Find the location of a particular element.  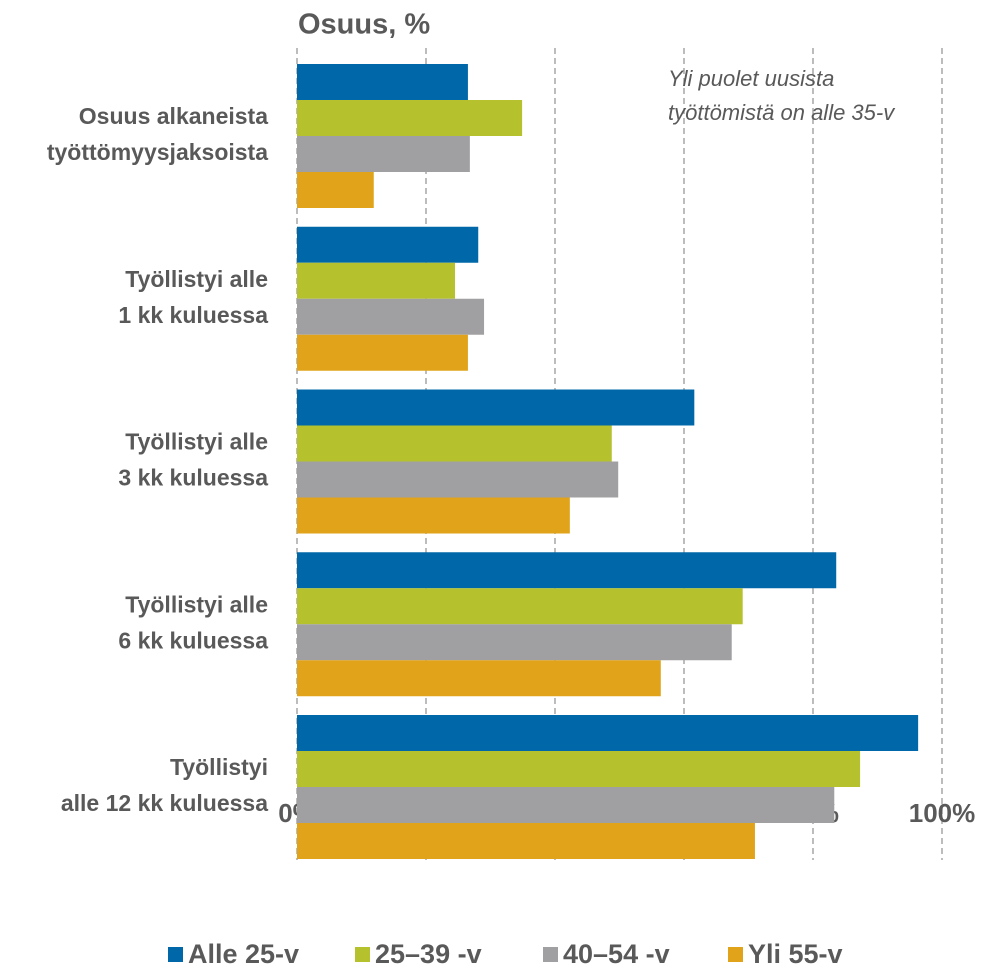

annotation: Yli puolet uusista is located at coordinates (751, 78).